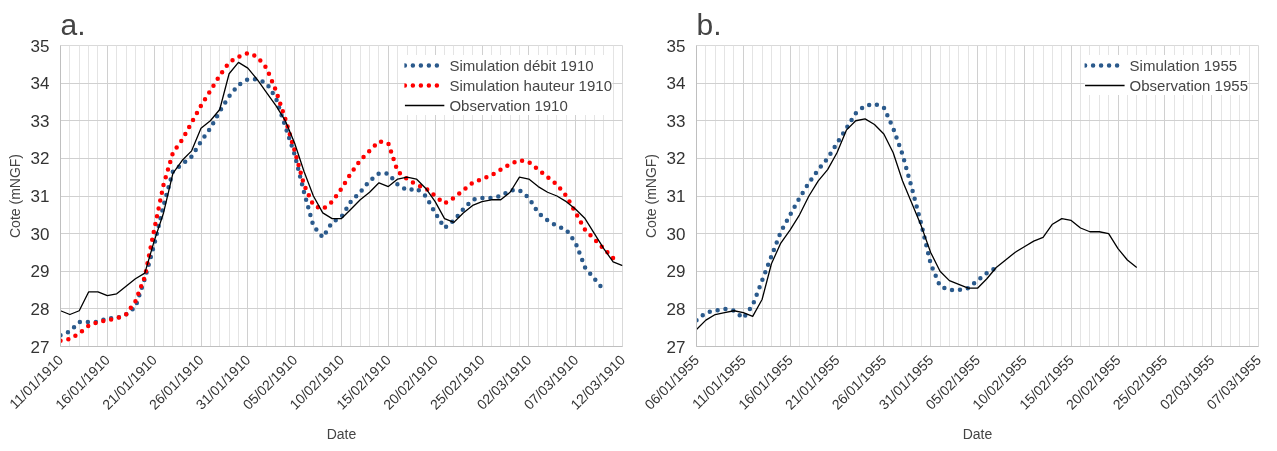  Describe the element at coordinates (709, 24) in the screenshot. I see `chart-title: b.` at that location.